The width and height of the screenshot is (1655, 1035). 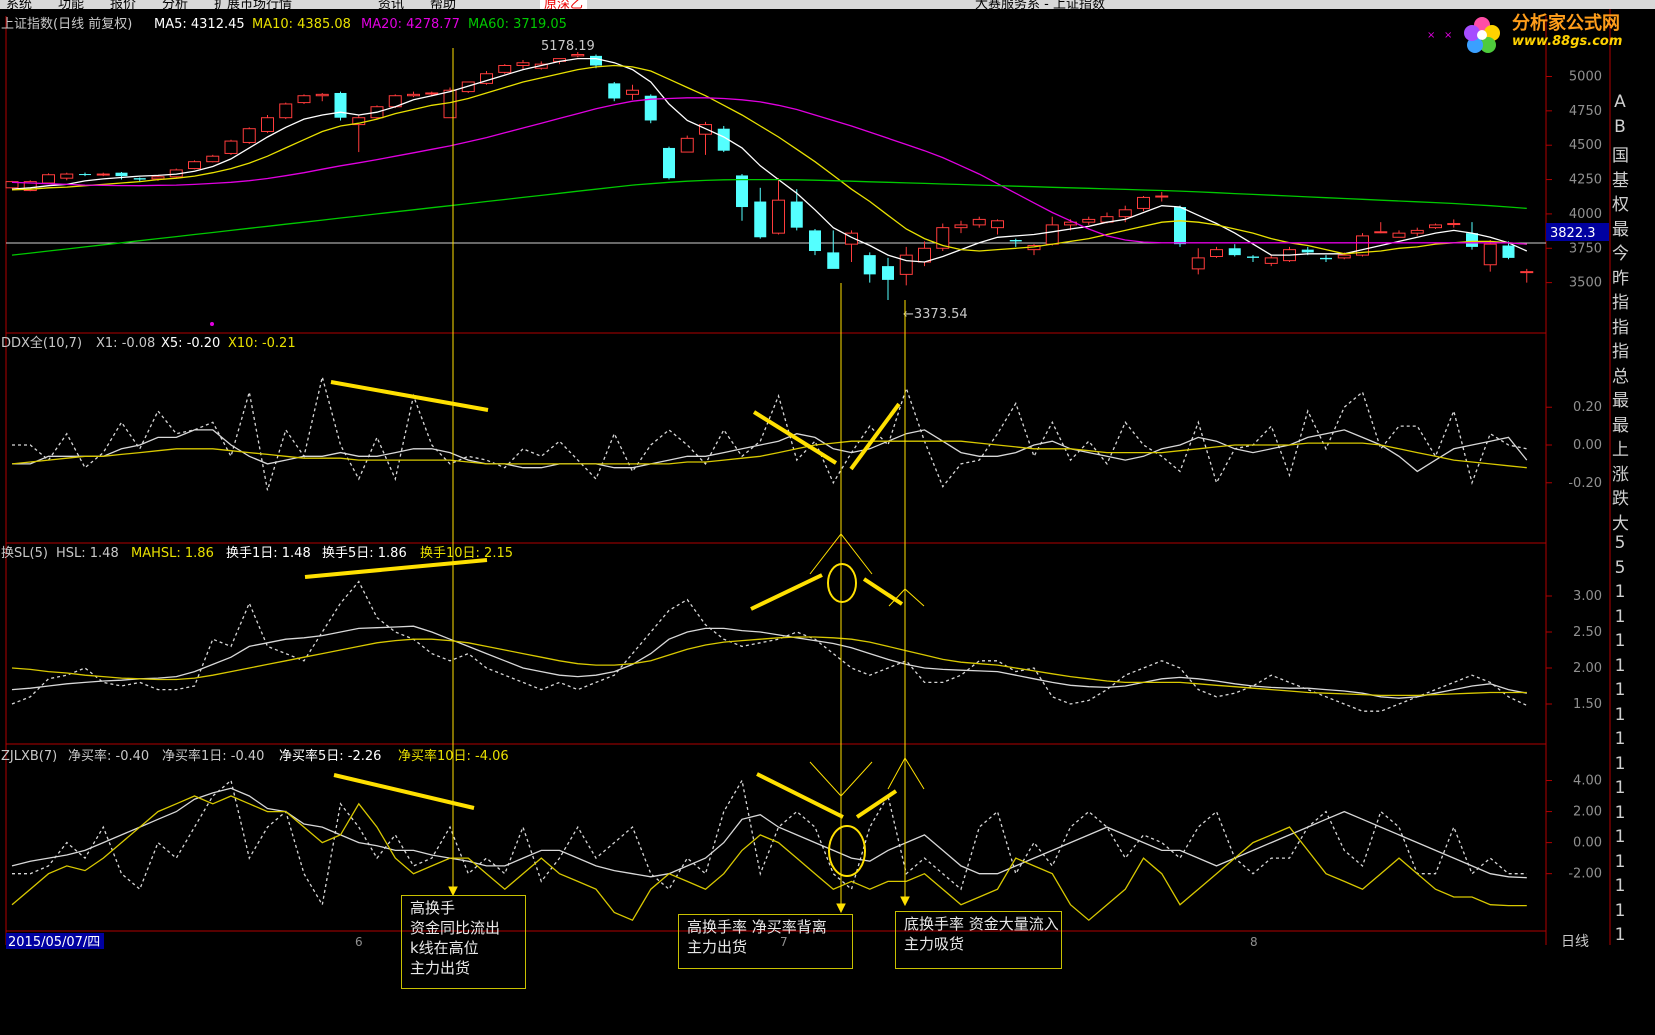 I want to click on ddx-title: DDX全(10,7), so click(x=41, y=343).